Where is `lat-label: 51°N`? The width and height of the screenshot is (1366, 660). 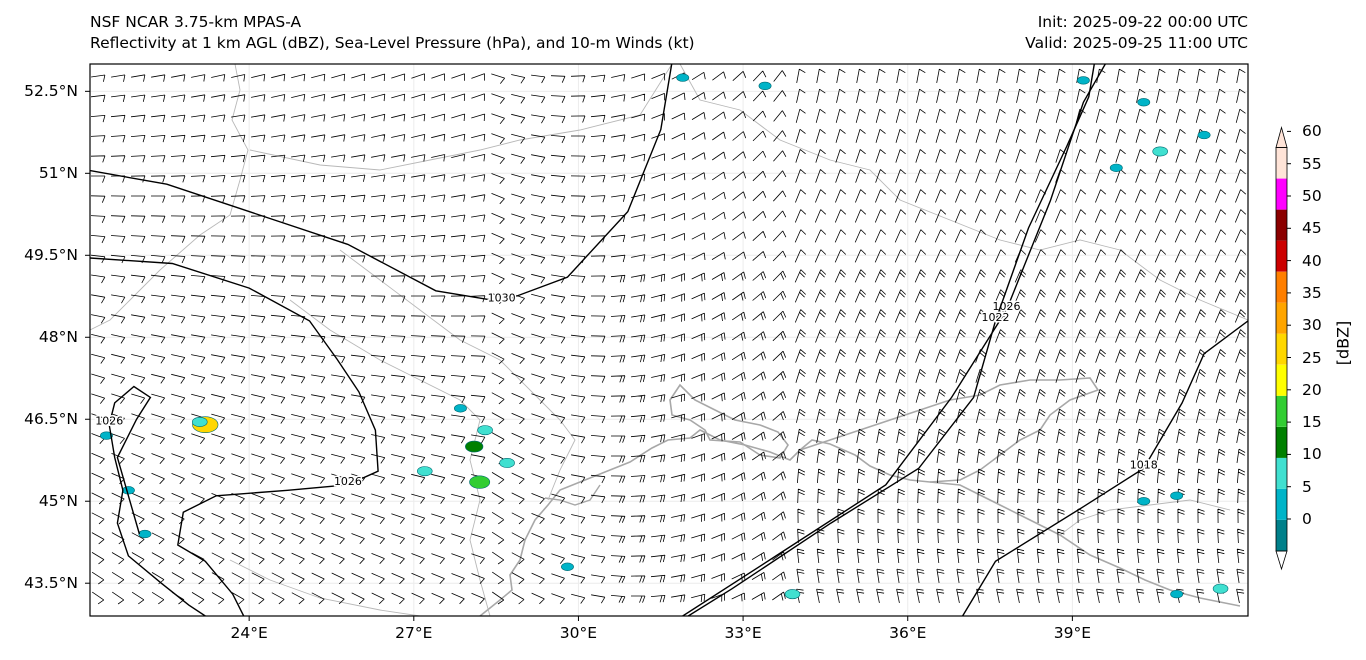 lat-label: 51°N is located at coordinates (58, 173).